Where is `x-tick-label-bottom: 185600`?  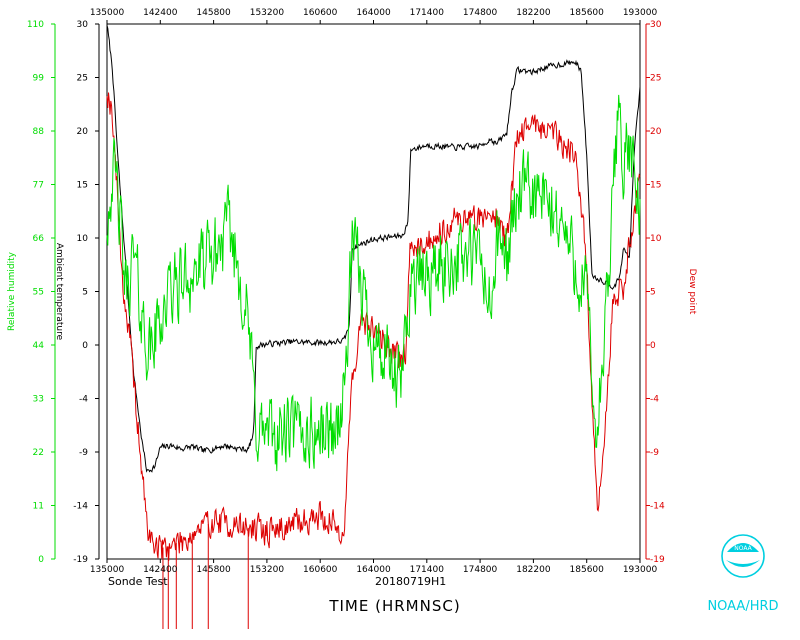 x-tick-label-bottom: 185600 is located at coordinates (587, 570).